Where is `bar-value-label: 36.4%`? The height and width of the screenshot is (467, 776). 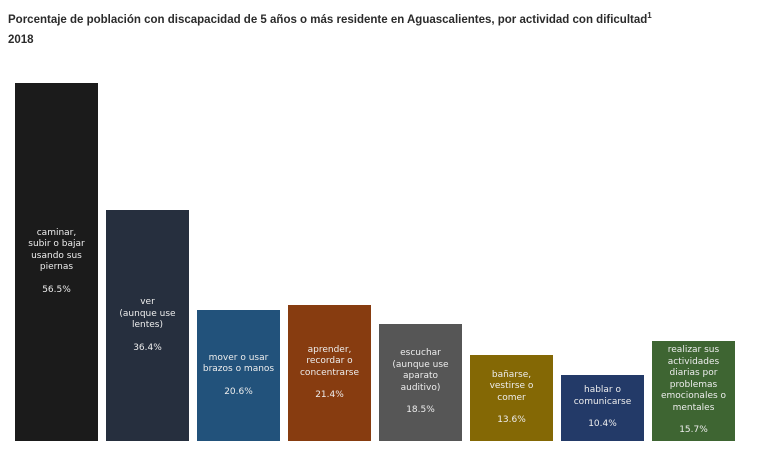 bar-value-label: 36.4% is located at coordinates (147, 347).